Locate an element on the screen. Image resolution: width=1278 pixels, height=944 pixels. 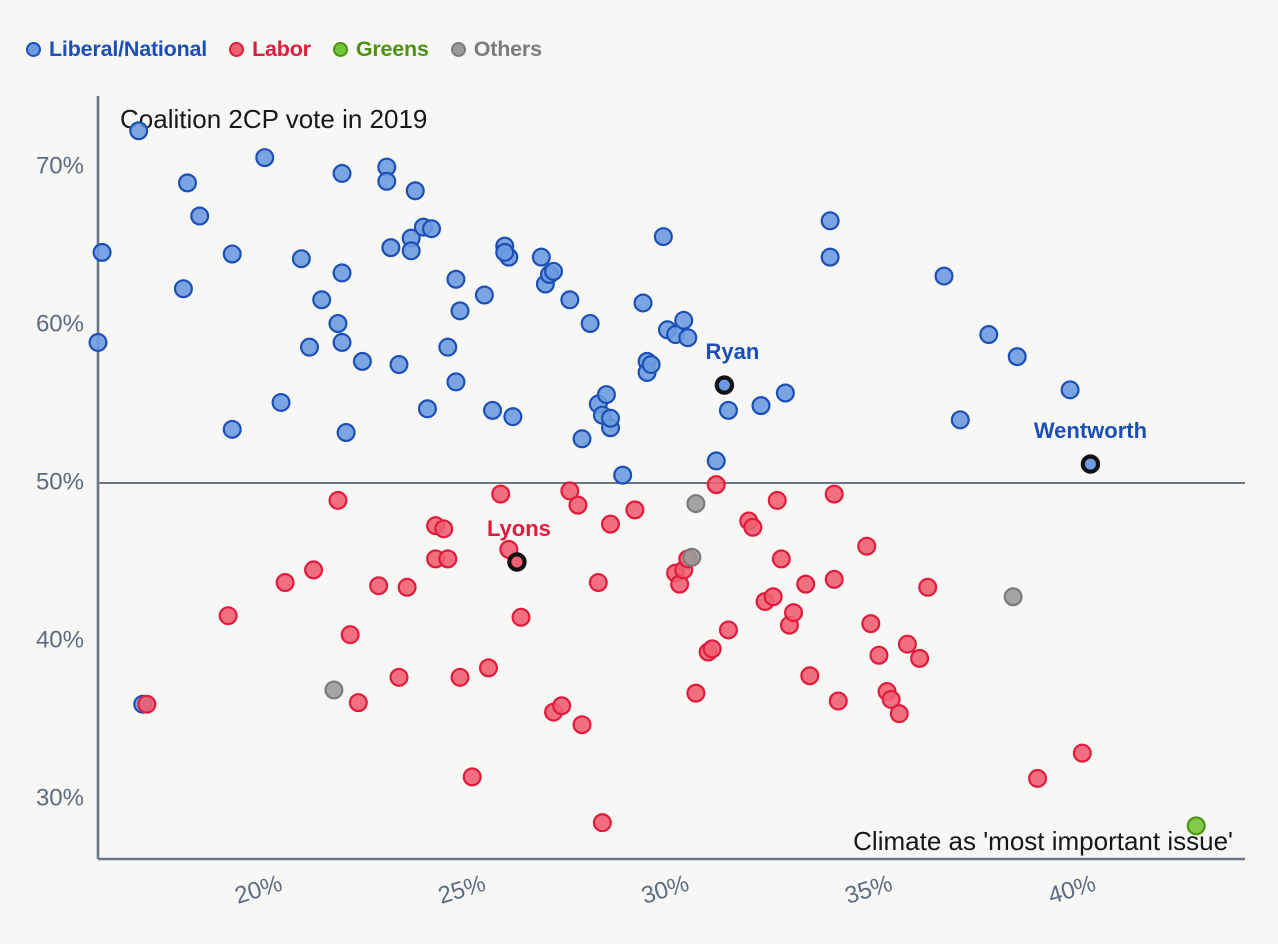
highlighted-point-lyons is located at coordinates (517, 562).